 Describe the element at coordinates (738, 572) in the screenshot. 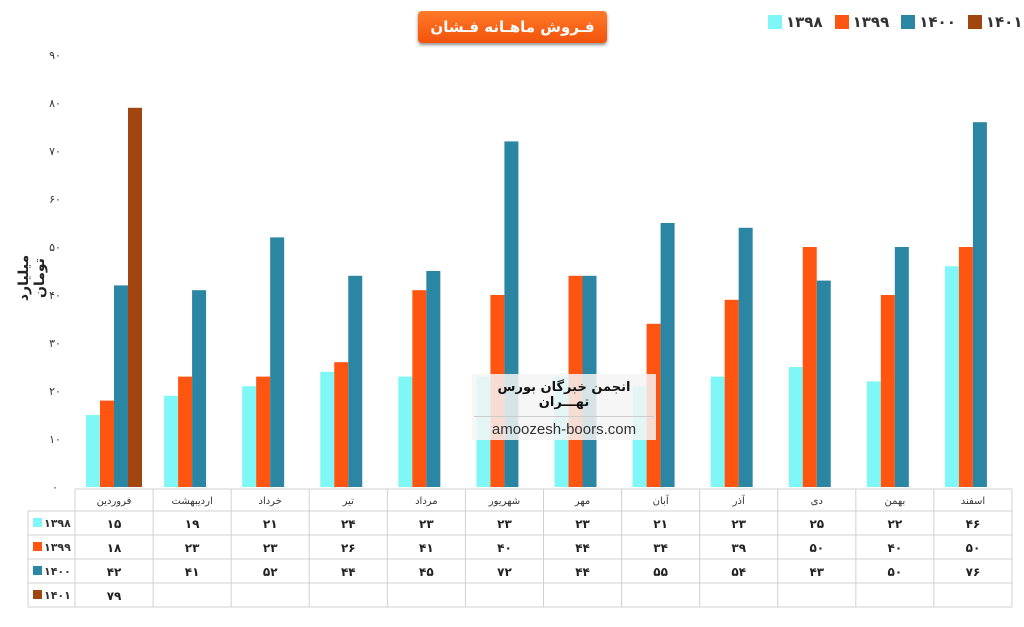

I see `data-label: ۵۴` at that location.